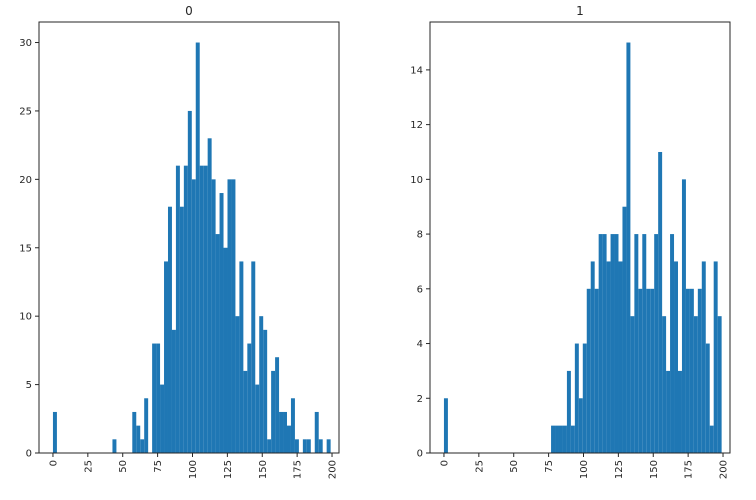  What do you see at coordinates (420, 235) in the screenshot?
I see `y-tick-label: 8` at bounding box center [420, 235].